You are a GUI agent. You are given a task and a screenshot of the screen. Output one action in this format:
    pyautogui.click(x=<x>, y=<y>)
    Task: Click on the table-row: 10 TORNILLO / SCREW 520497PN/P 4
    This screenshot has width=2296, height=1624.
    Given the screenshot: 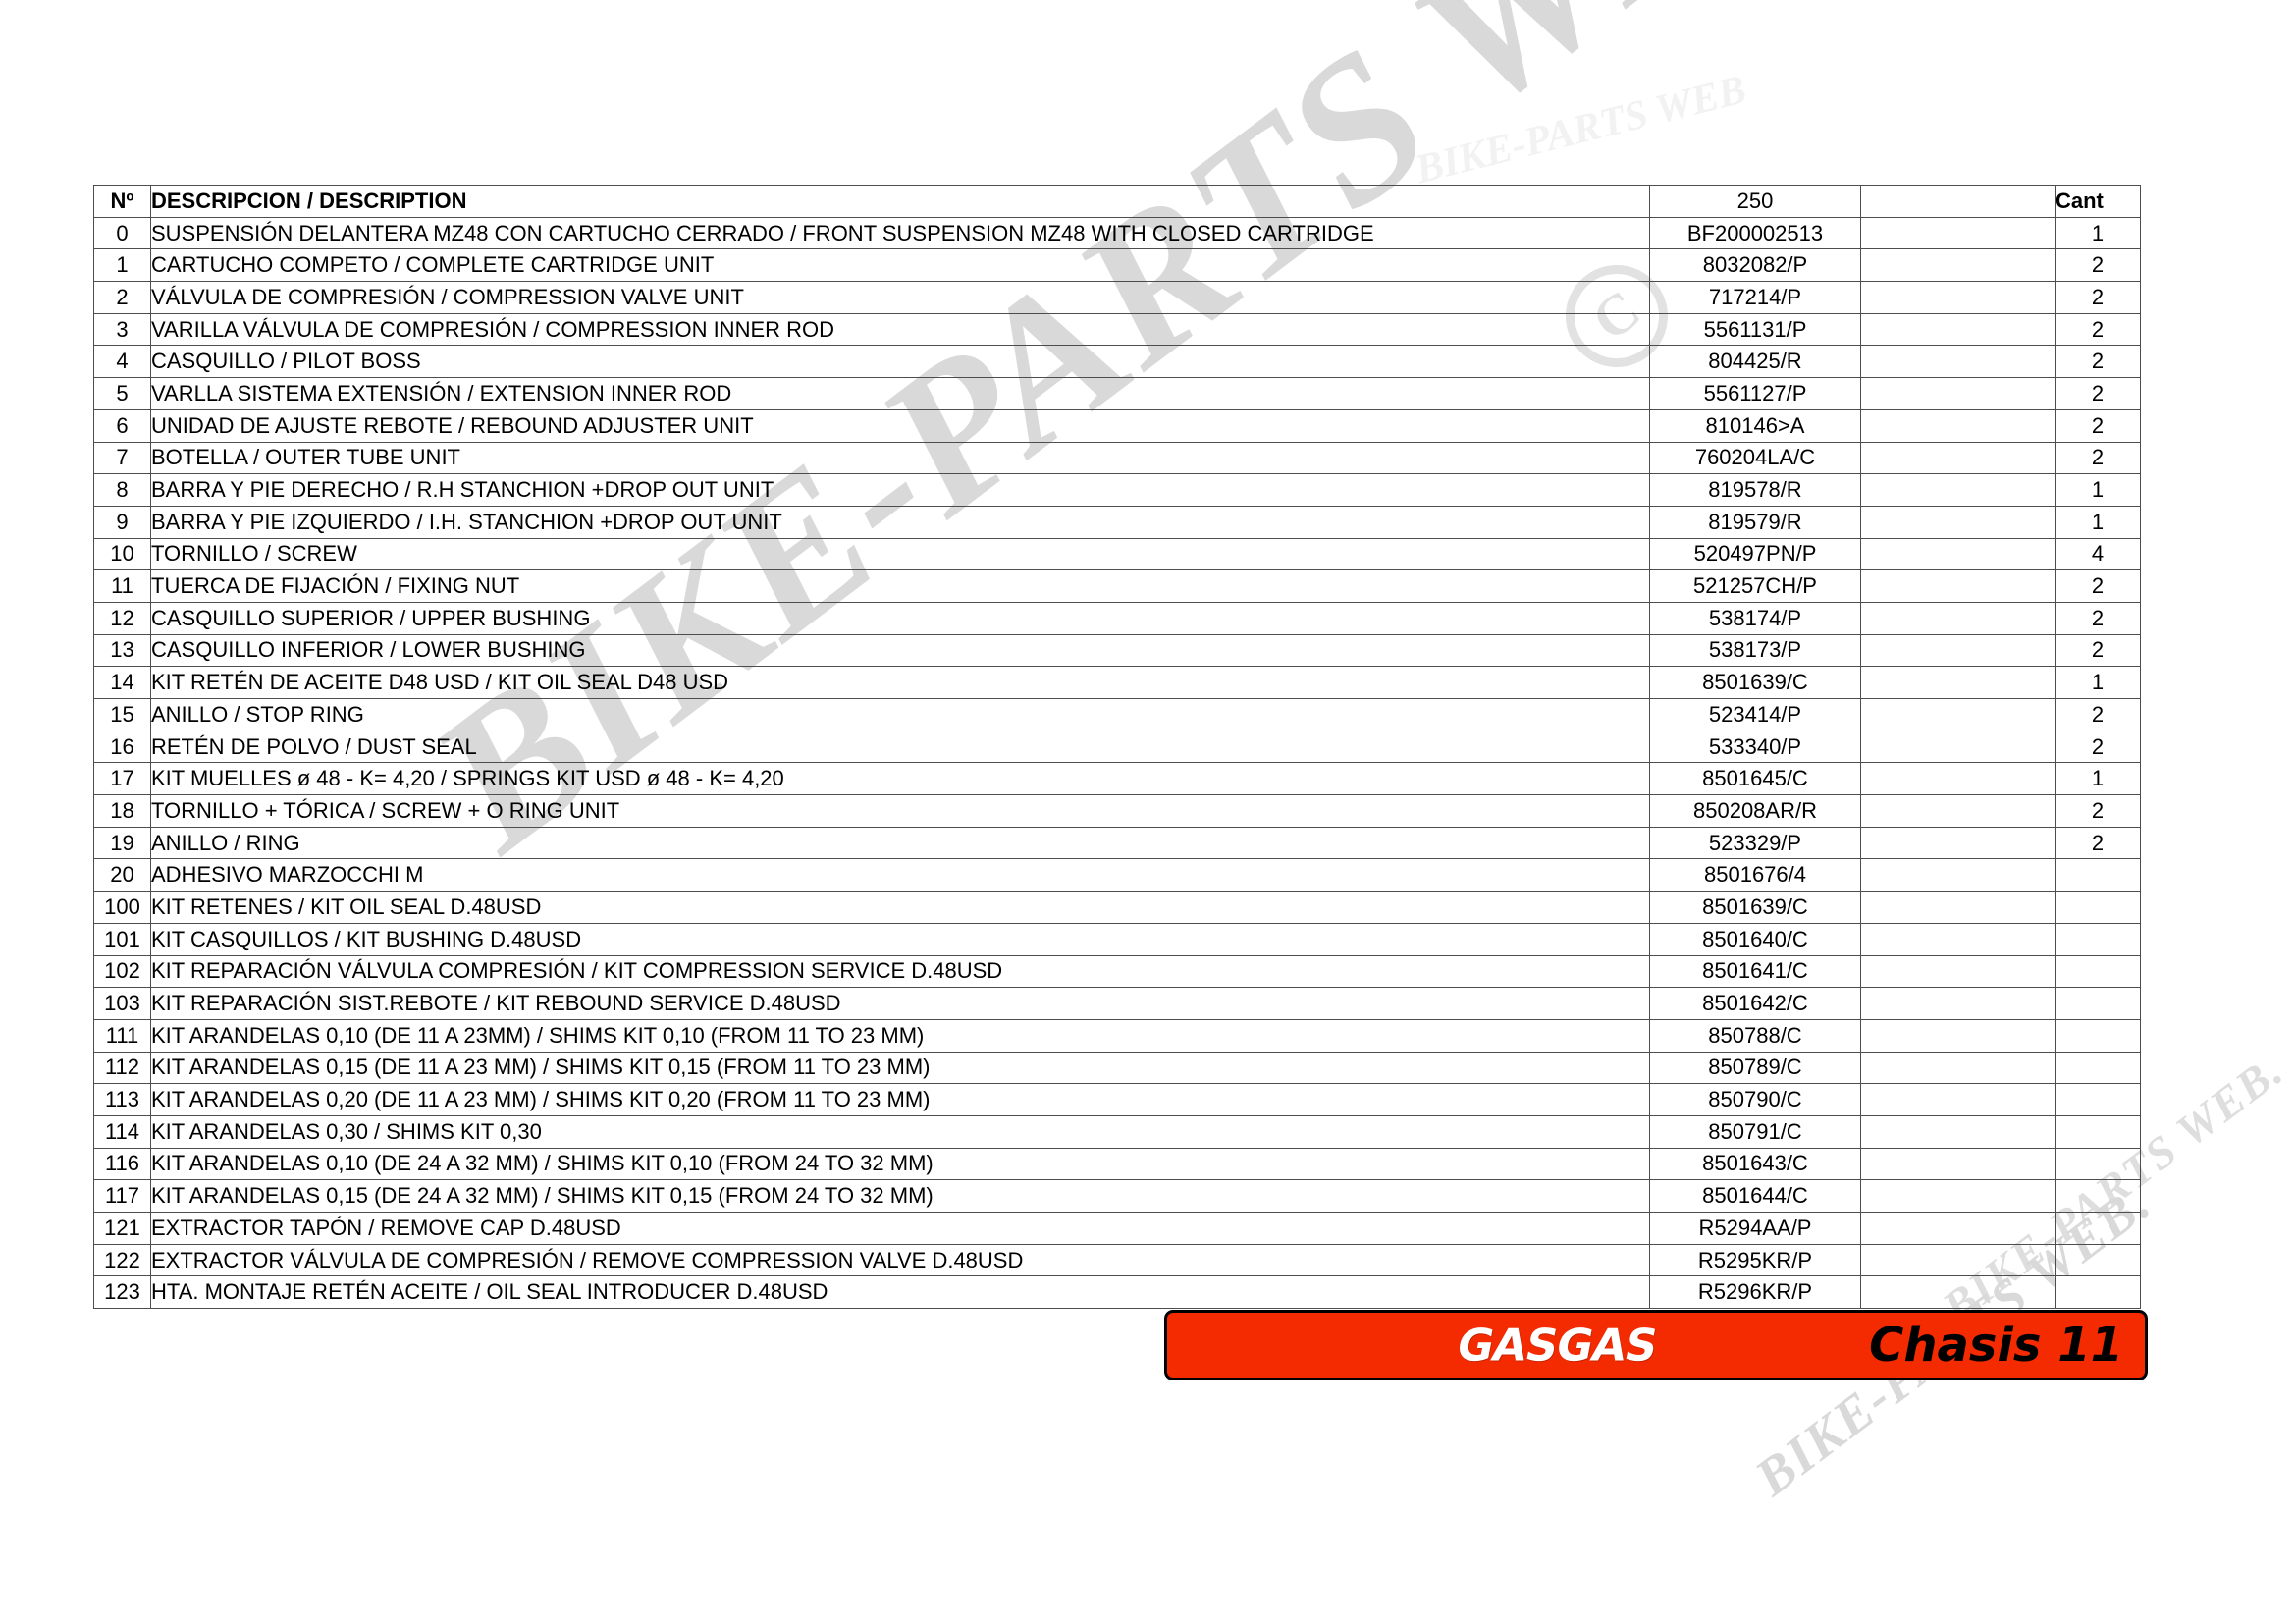 What is the action you would take?
    pyautogui.click(x=1117, y=554)
    